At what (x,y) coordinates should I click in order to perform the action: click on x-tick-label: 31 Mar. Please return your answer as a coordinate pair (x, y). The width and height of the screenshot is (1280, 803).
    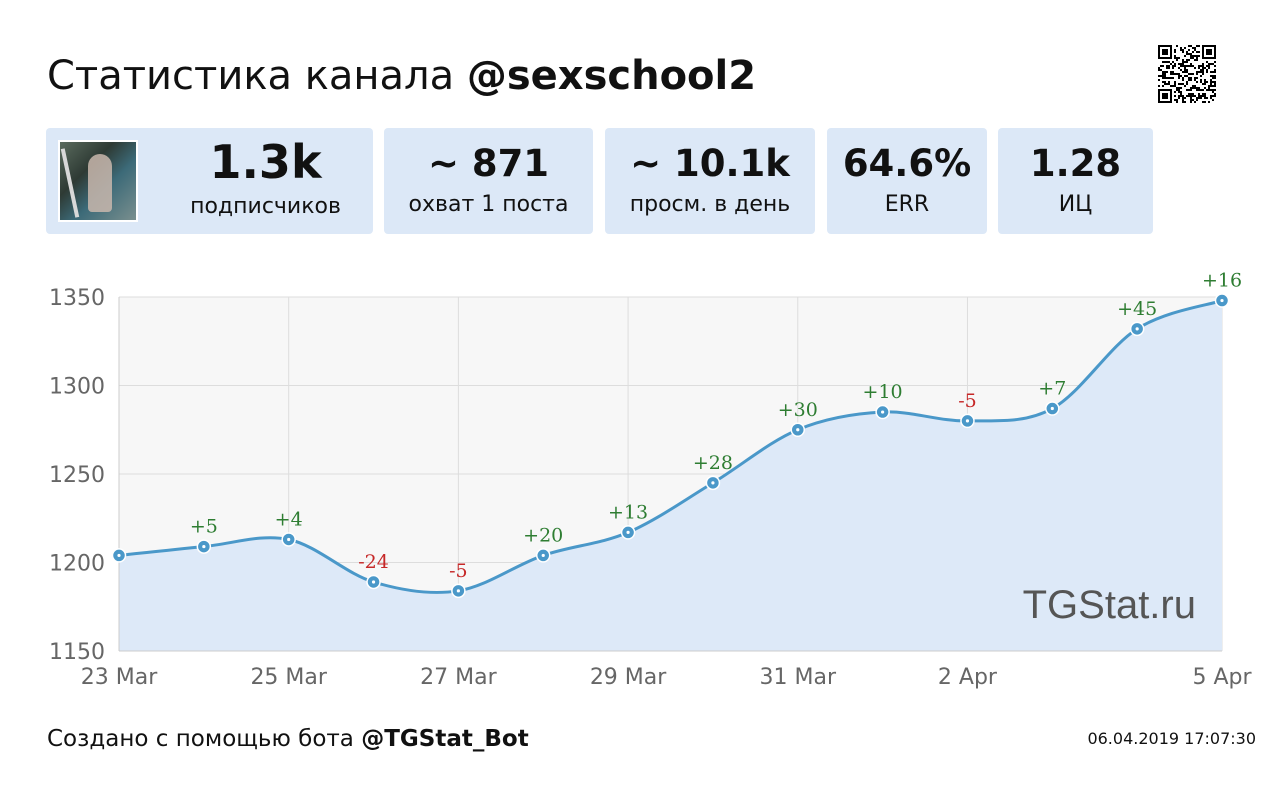
    Looking at the image, I should click on (798, 677).